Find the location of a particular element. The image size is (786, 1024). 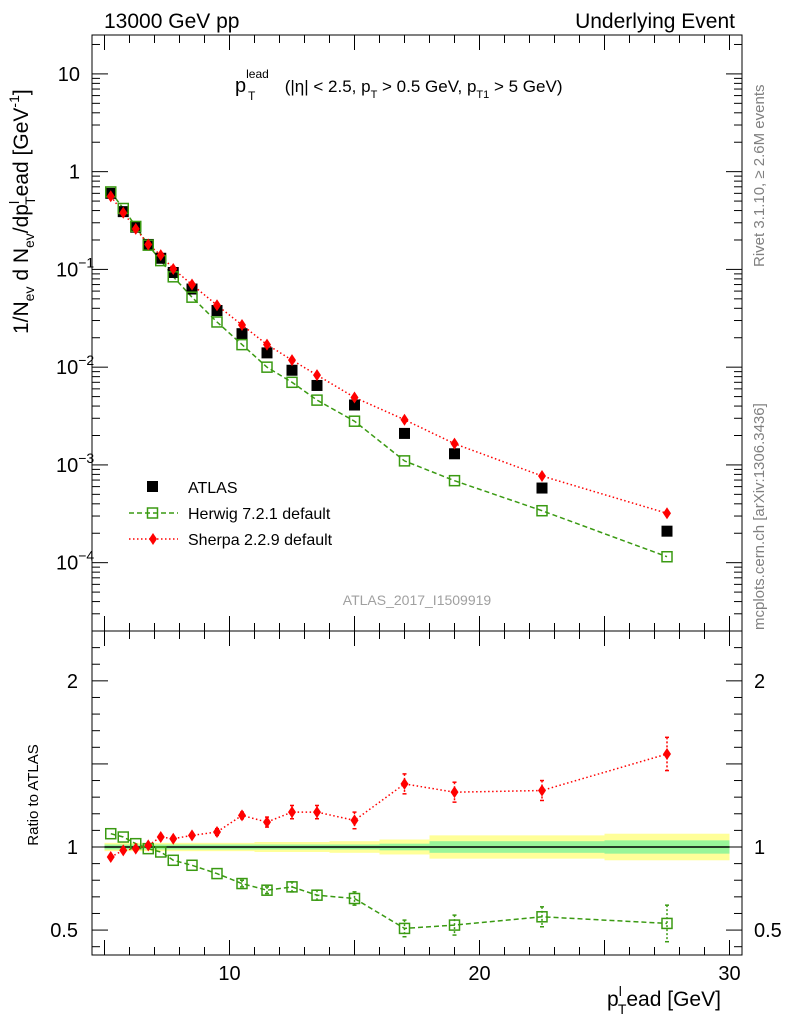

x-tick-label: 20 is located at coordinates (479, 974).